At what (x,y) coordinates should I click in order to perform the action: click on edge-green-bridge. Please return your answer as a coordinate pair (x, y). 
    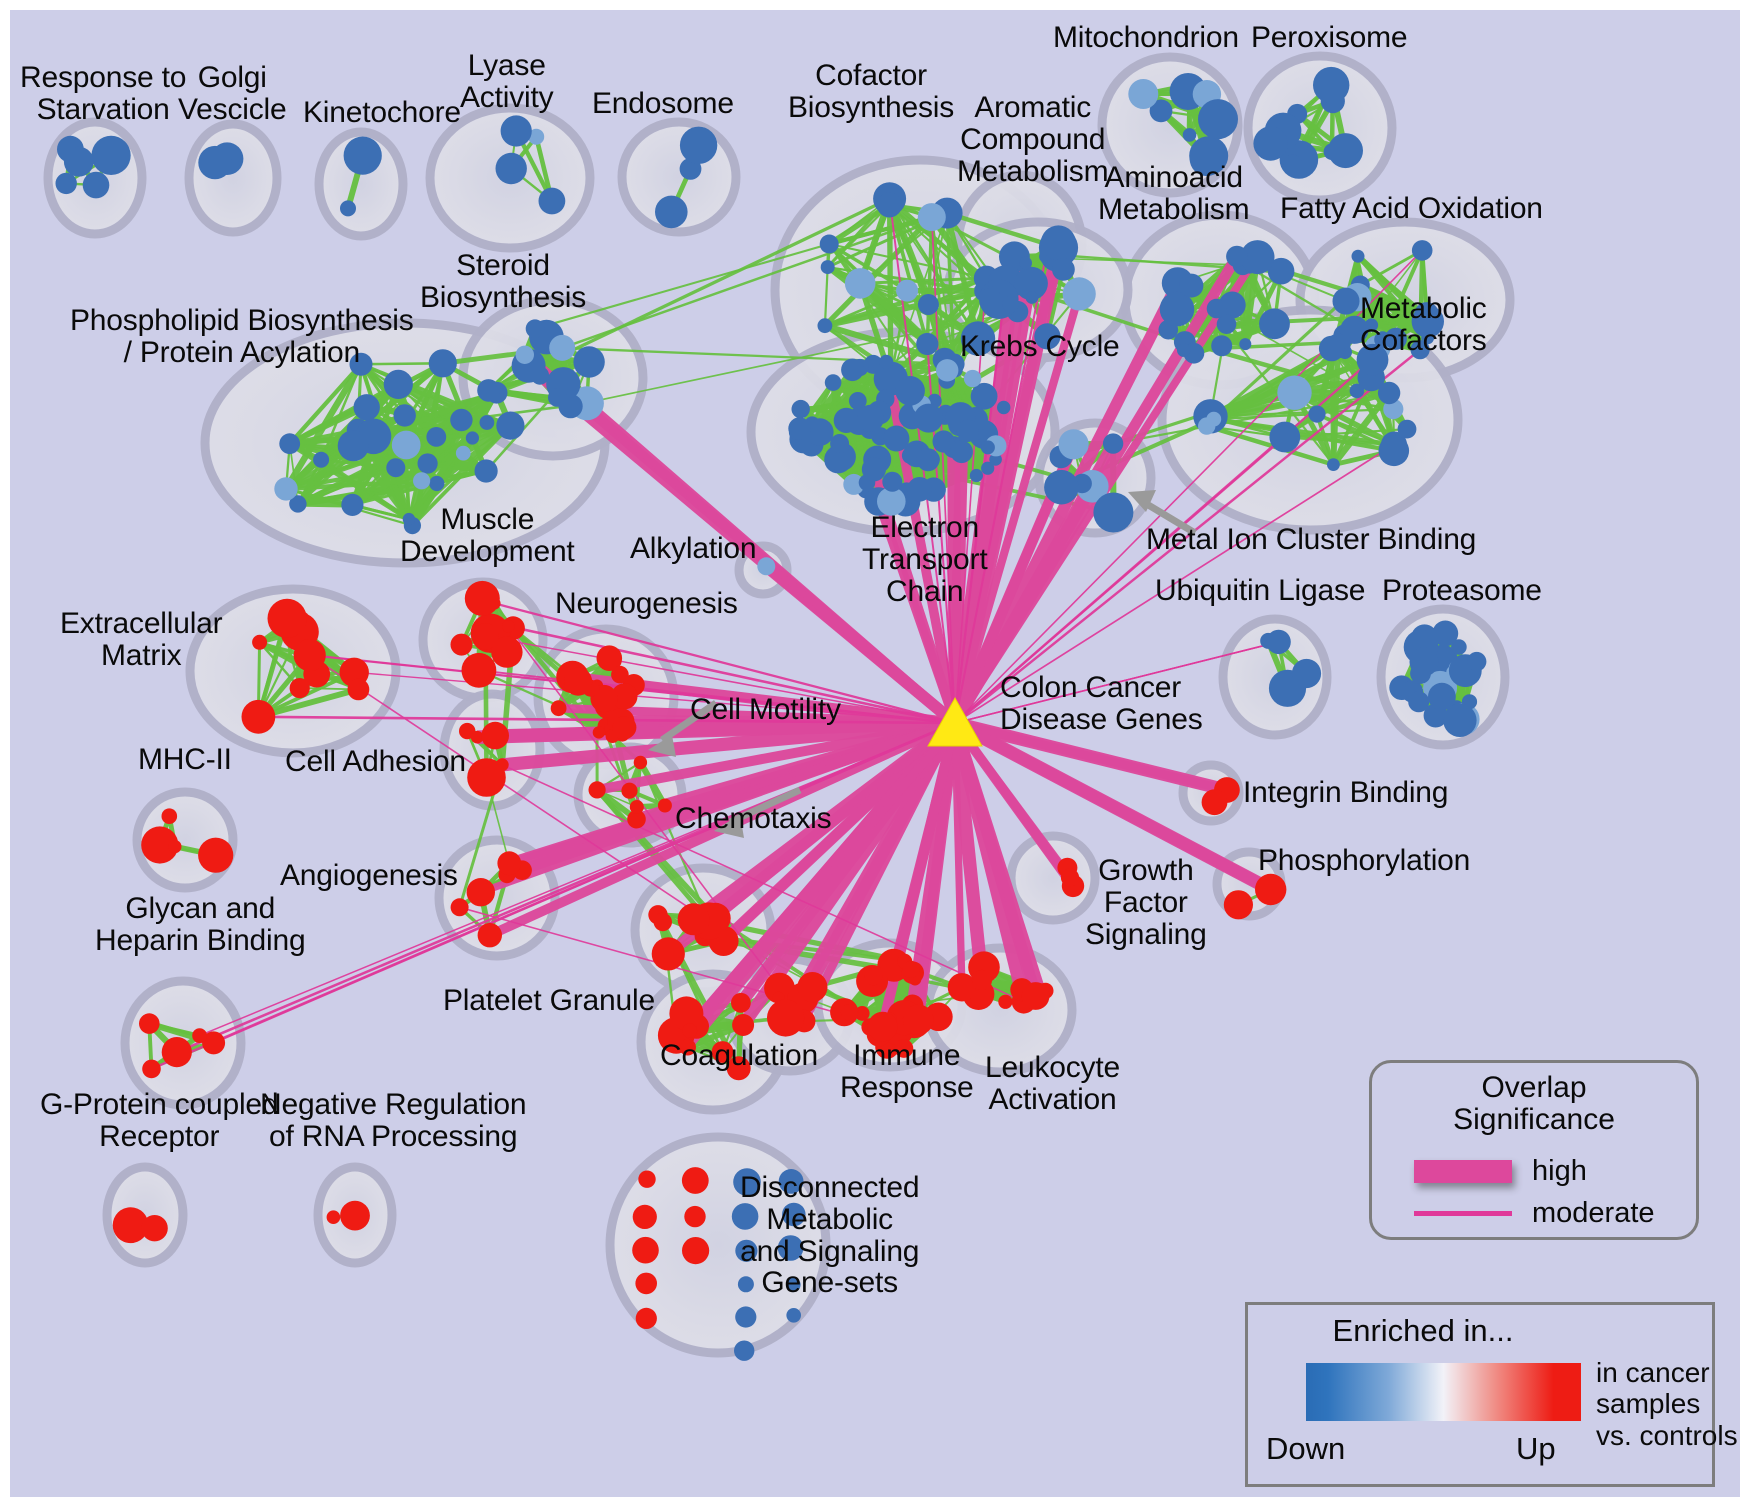
    Looking at the image, I should click on (682, 286).